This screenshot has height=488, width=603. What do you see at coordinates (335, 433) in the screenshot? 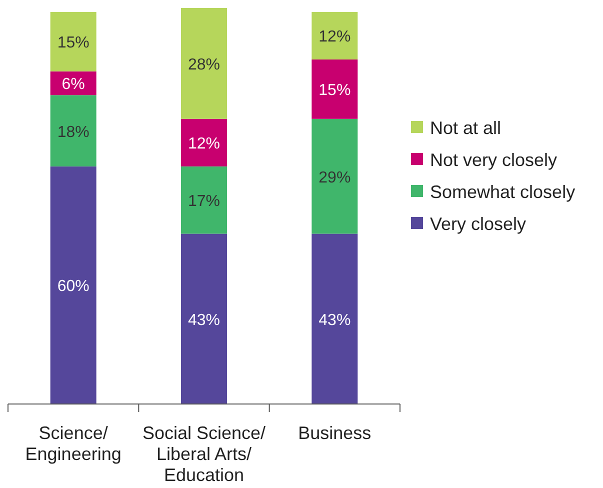
I see `x-tick-label: Business` at bounding box center [335, 433].